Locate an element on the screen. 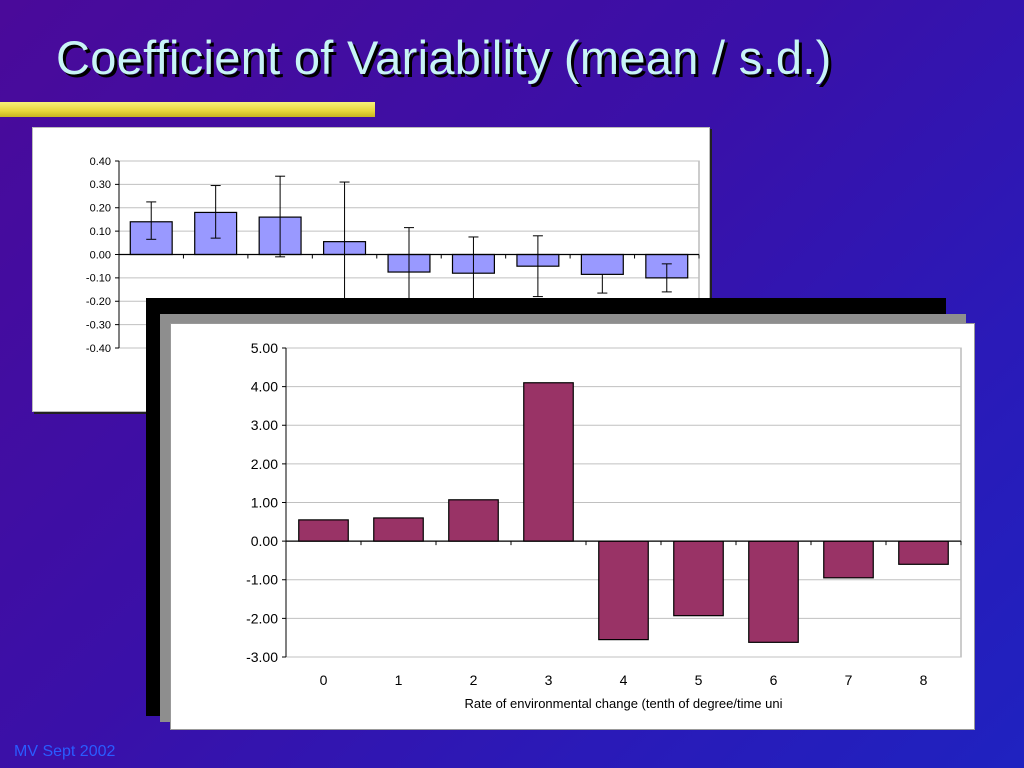 Image resolution: width=1024 pixels, height=768 pixels. x-tick-label: 4 is located at coordinates (624, 680).